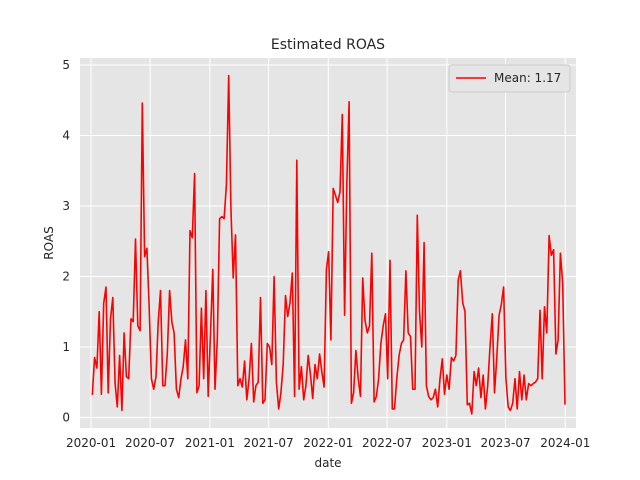 The width and height of the screenshot is (640, 480). I want to click on x-tick-label: 2022-07, so click(387, 443).